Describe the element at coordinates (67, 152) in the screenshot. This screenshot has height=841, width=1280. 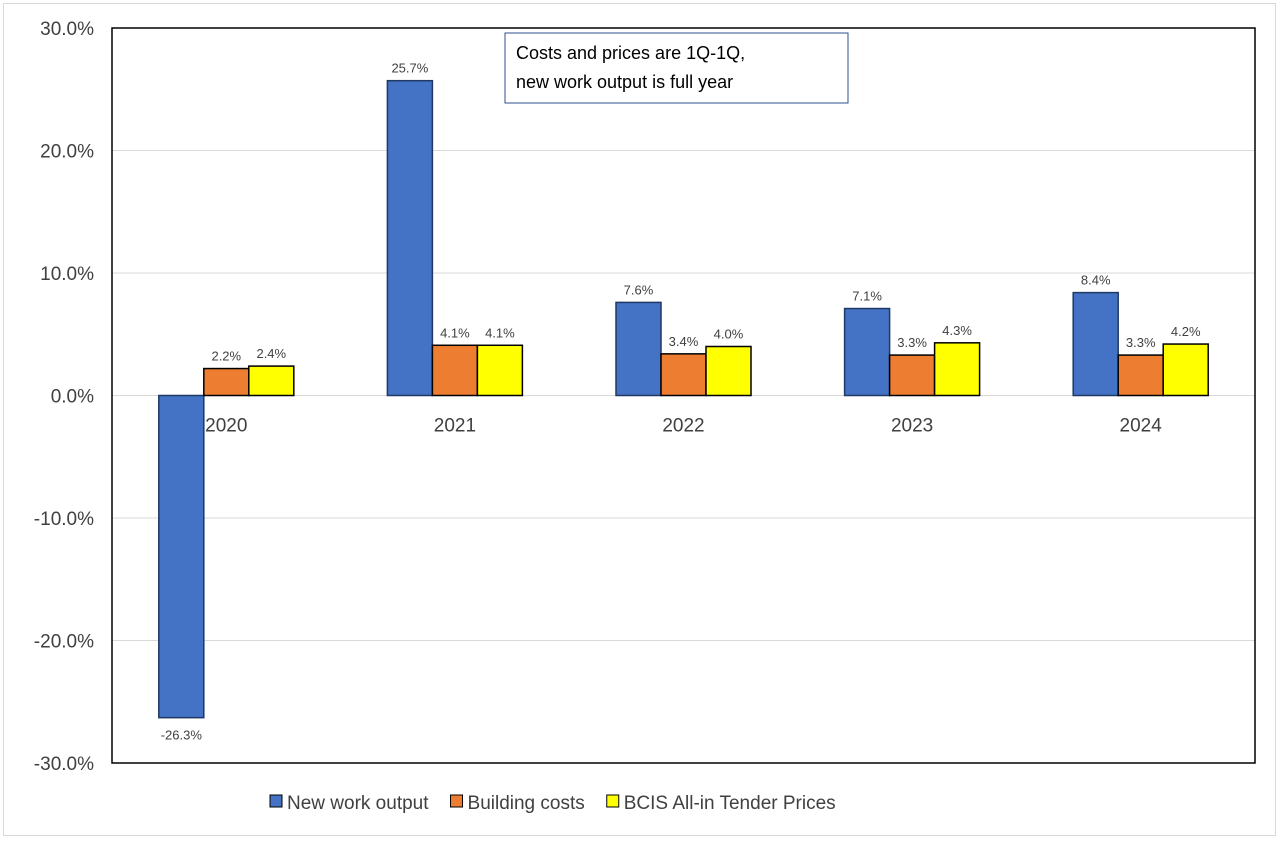
I see `y-tick-label: 20.0%` at that location.